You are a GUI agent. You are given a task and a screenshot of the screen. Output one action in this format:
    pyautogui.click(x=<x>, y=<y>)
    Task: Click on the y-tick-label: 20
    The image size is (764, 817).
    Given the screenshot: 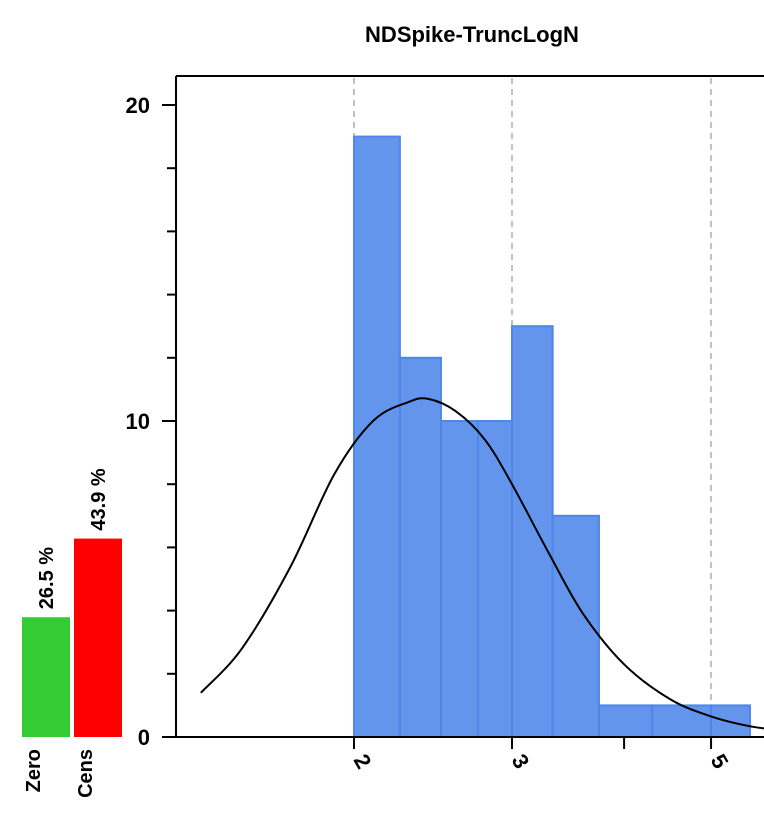 What is the action you would take?
    pyautogui.click(x=138, y=105)
    